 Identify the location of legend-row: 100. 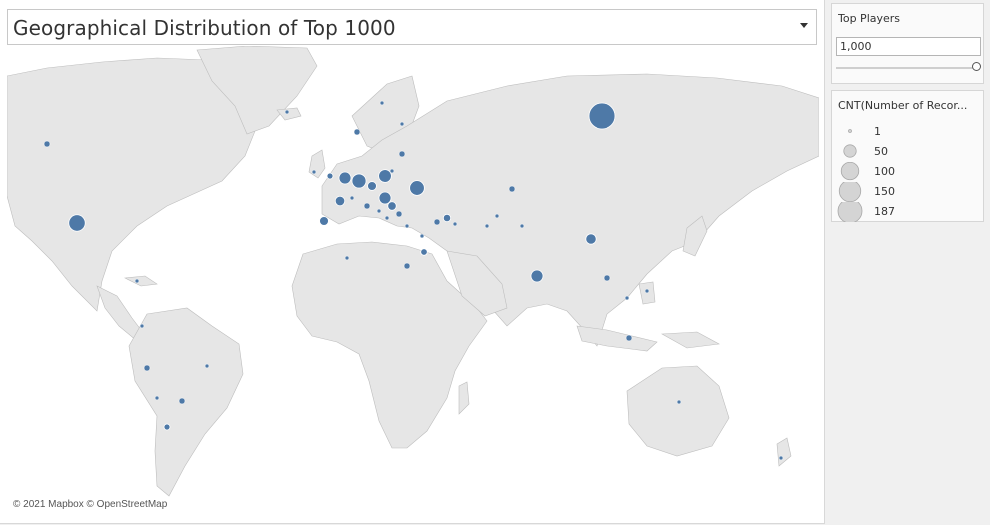
(907, 172).